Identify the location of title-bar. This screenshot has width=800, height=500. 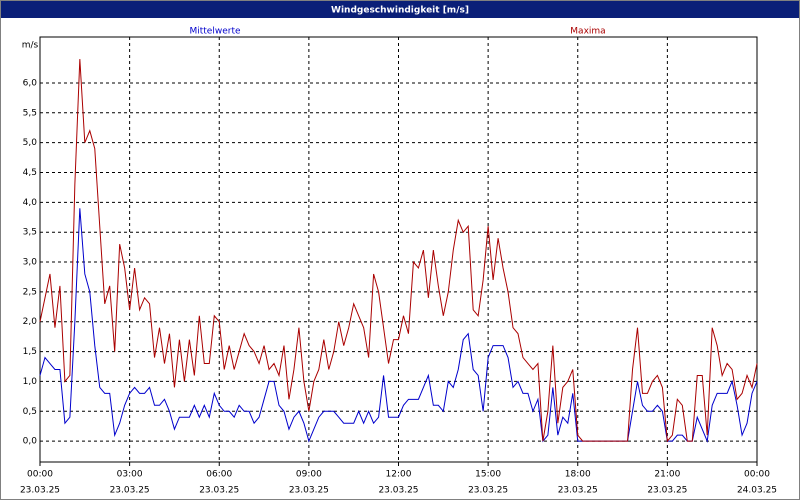
(400, 9).